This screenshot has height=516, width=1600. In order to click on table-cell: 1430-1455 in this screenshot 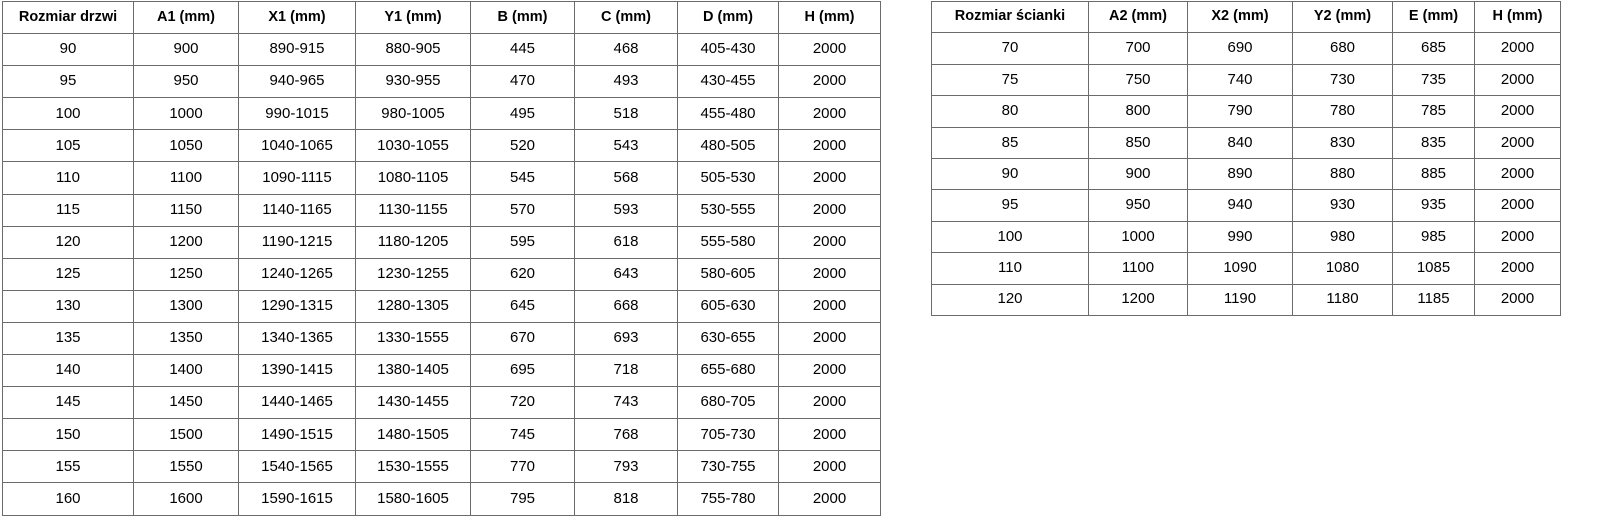, I will do `click(413, 403)`.